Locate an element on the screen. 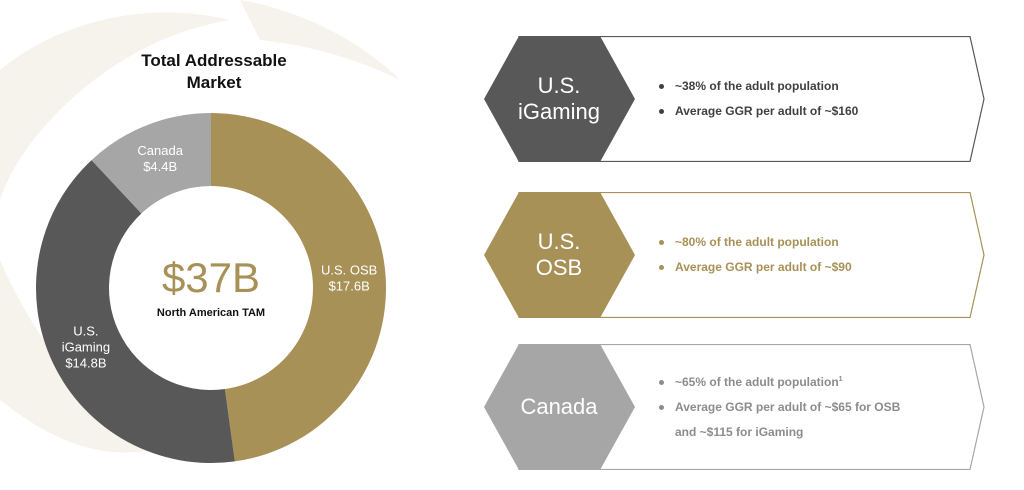 This screenshot has height=490, width=1024. bullet-item: ~65% of the adult population1 is located at coordinates (809, 382).